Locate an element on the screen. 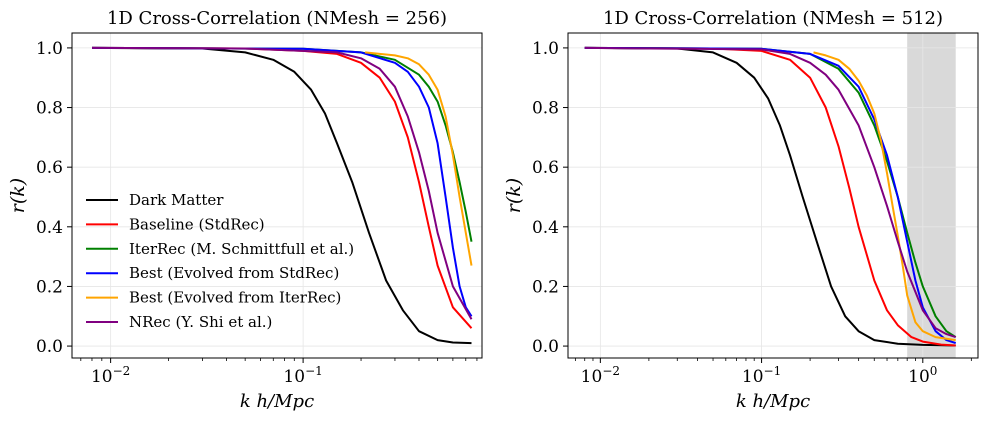 The image size is (986, 430). legend-label-iterrec-m-schmittfull-et-al: IterRec (M. Schmittfull et al.) is located at coordinates (241, 249).